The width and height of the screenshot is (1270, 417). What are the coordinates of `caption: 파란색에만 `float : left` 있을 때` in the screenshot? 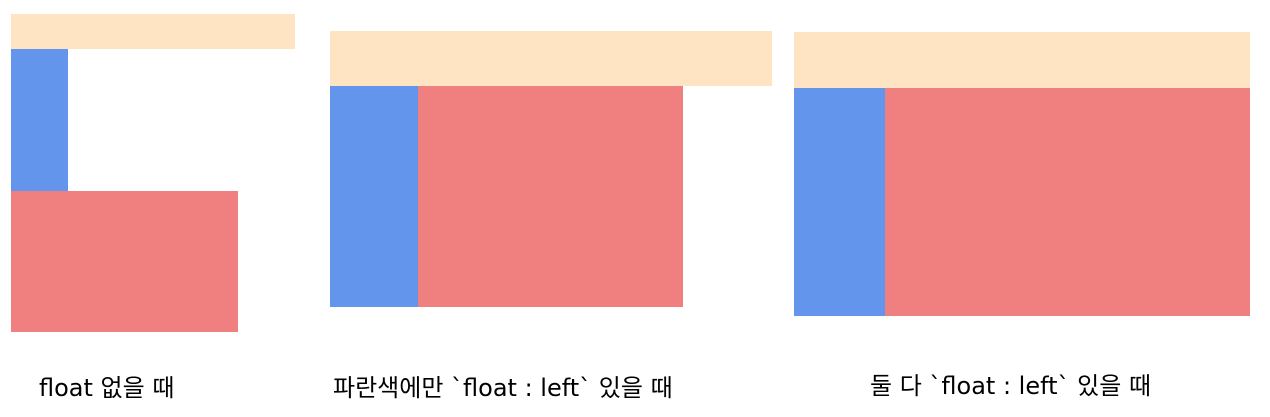 It's located at (503, 388).